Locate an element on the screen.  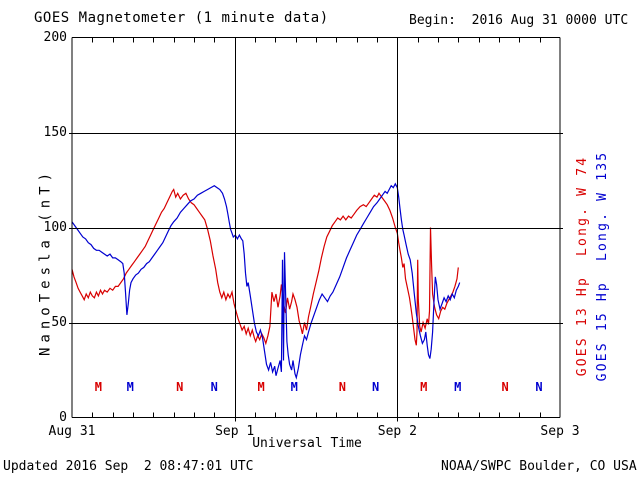
y-tick-label-100: 100 is located at coordinates (55, 227).